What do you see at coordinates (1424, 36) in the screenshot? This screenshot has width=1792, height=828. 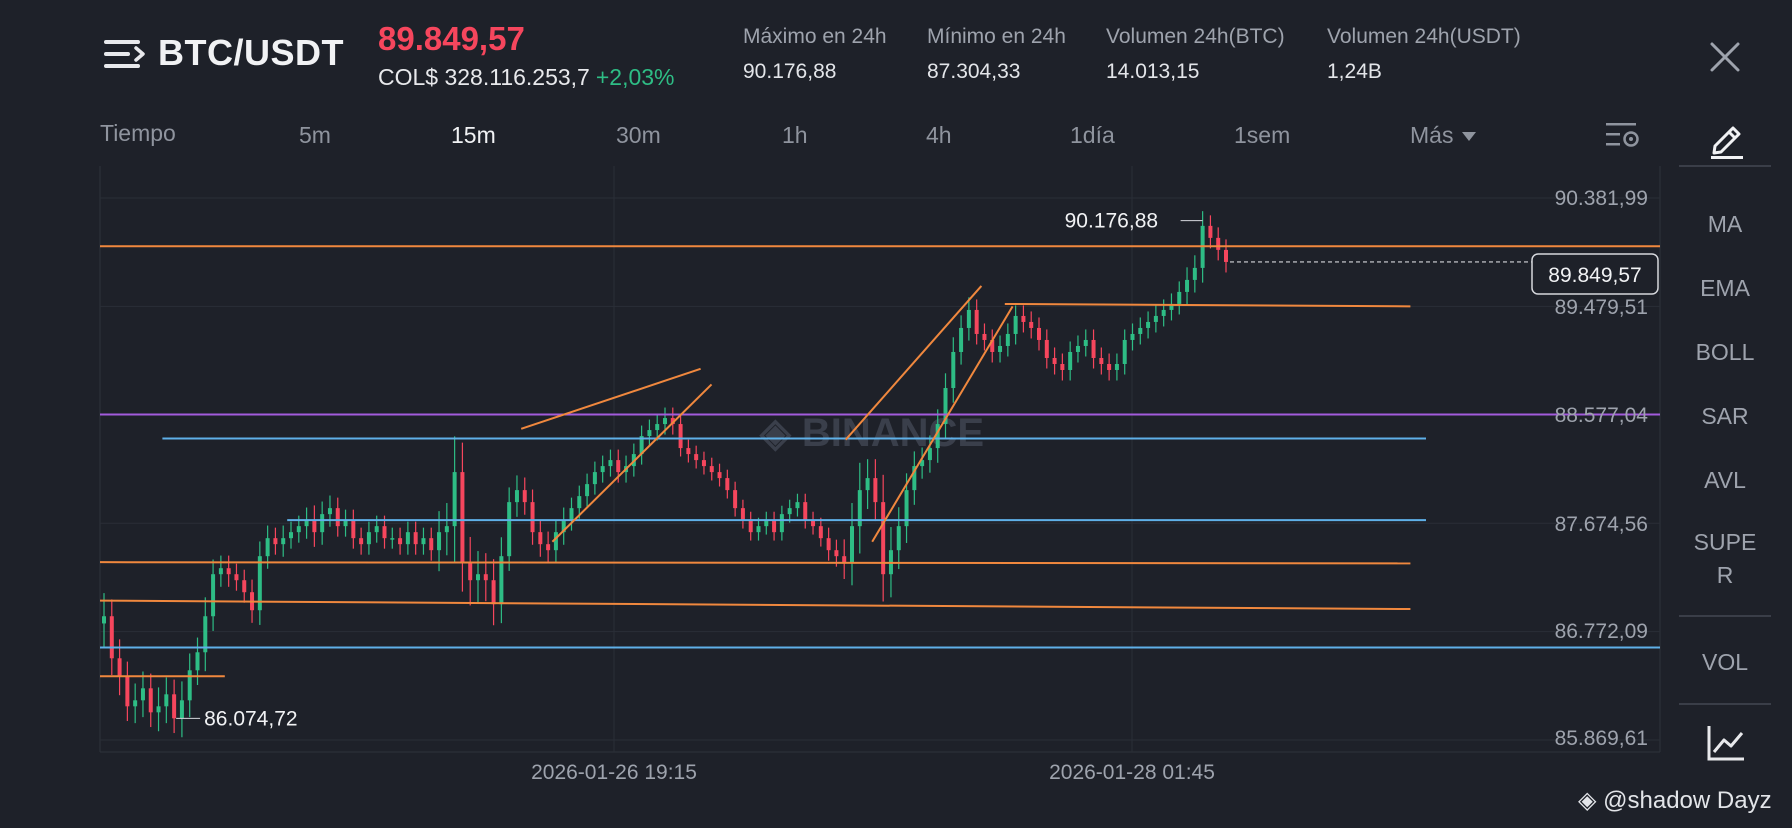 I see `stat-vol-usdt-label: Volumen 24h(USDT)` at bounding box center [1424, 36].